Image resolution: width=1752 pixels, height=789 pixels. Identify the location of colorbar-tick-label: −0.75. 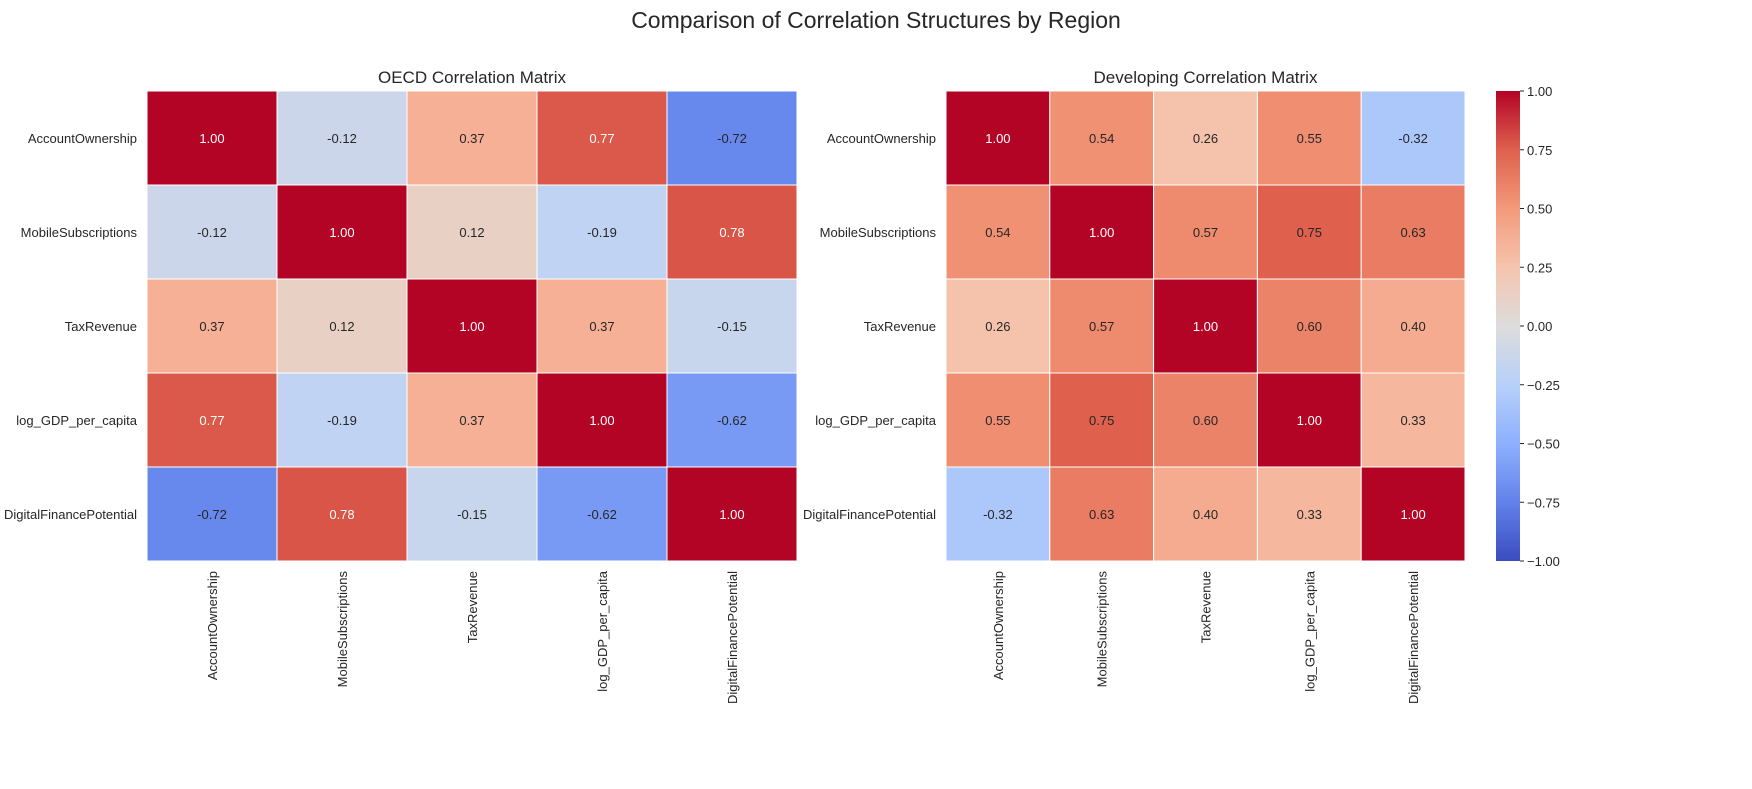
(1543, 502).